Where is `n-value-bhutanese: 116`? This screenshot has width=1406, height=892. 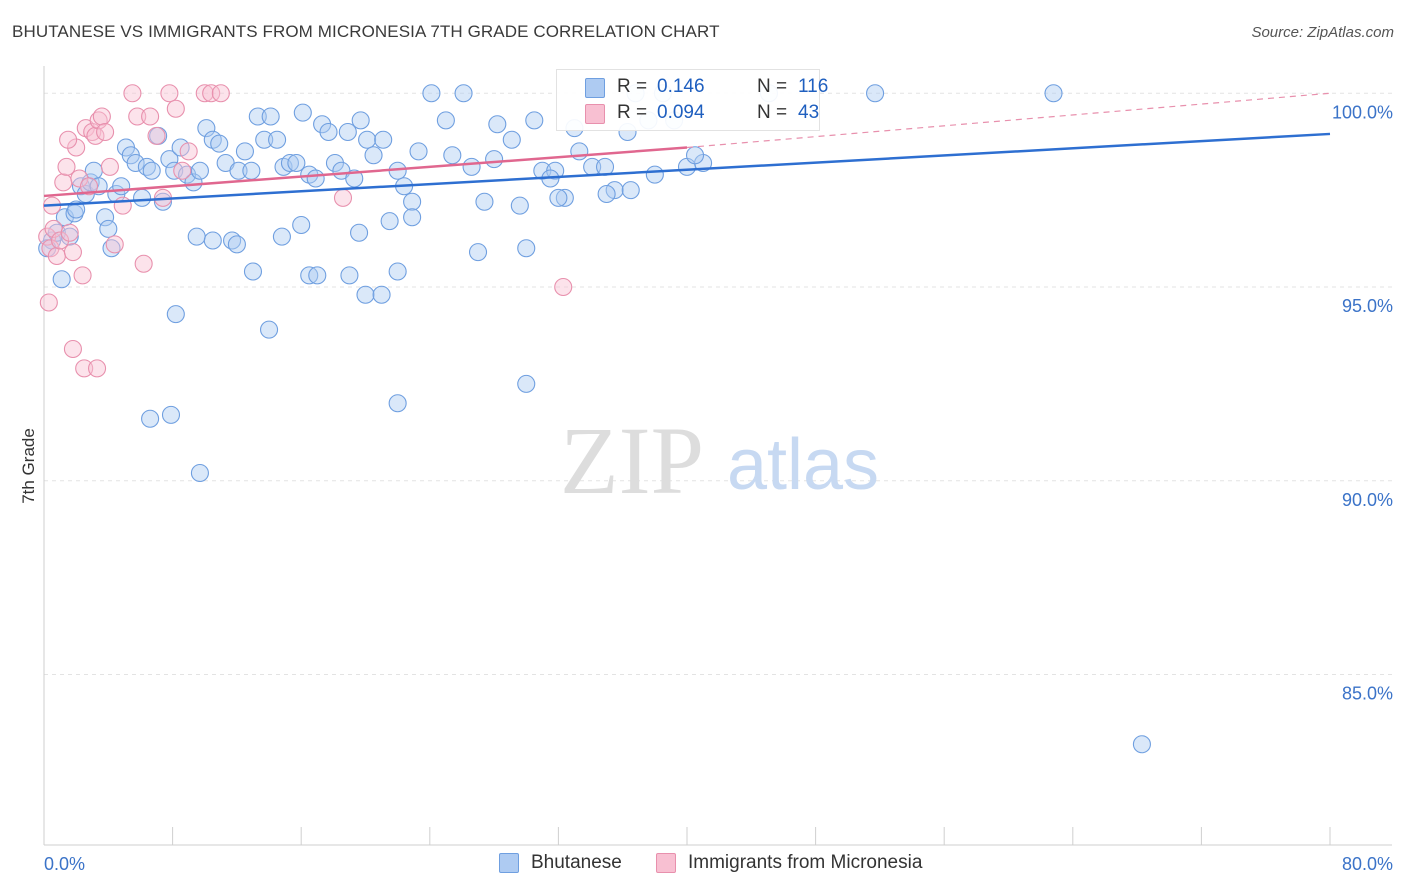 n-value-bhutanese: 116 is located at coordinates (813, 86).